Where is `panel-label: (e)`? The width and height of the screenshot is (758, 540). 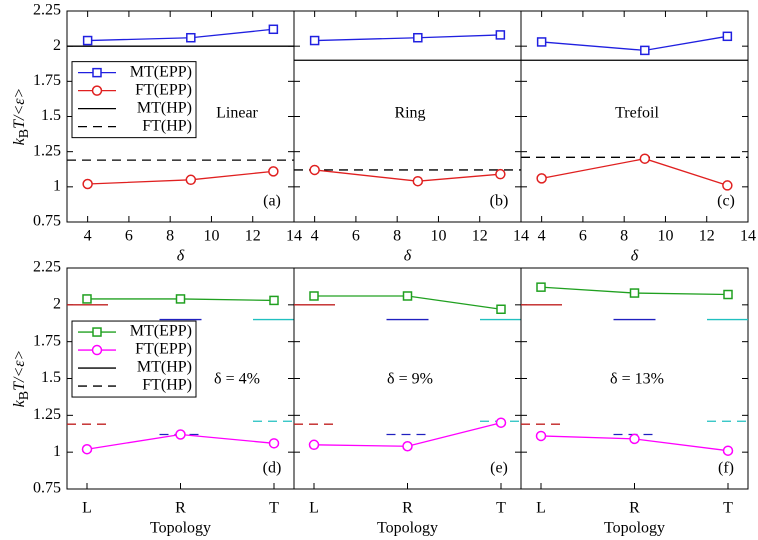
panel-label: (e) is located at coordinates (499, 468).